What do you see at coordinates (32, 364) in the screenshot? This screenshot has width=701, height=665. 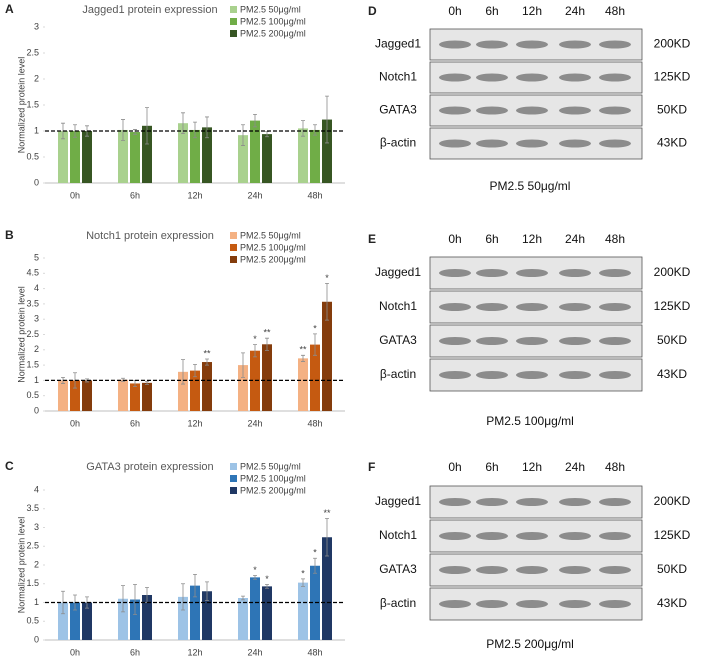 I see `y-tick-label: 1.5` at bounding box center [32, 364].